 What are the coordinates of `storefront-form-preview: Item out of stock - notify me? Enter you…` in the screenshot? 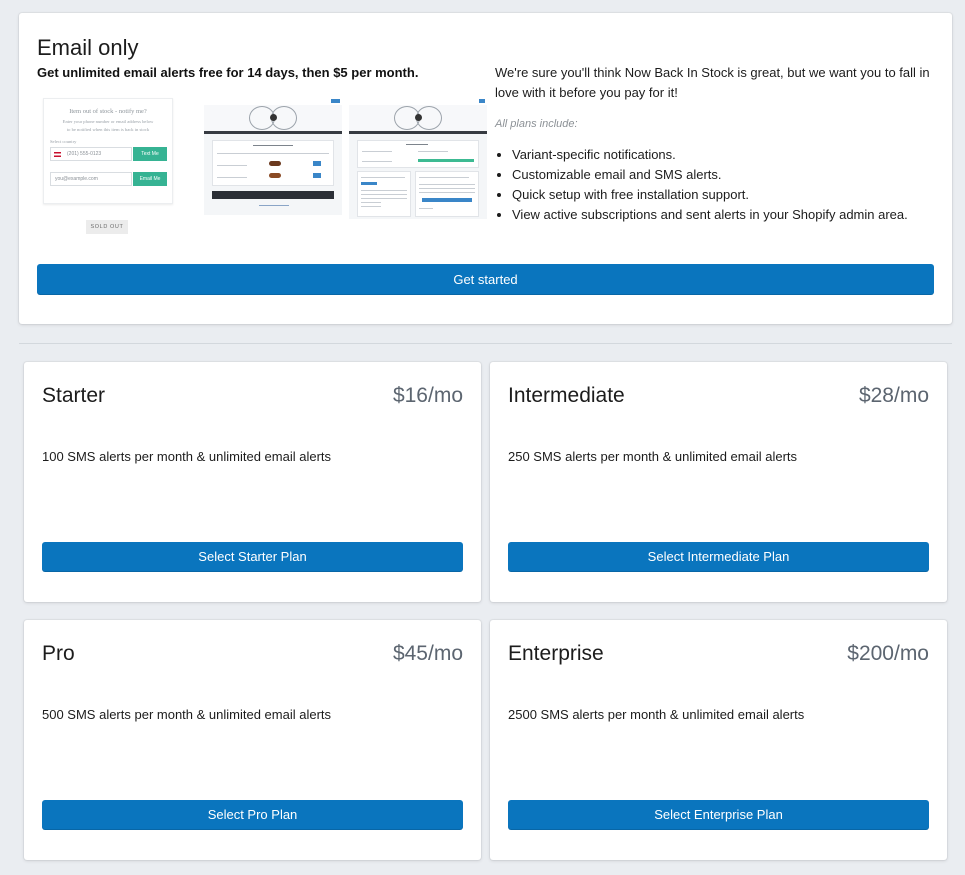 It's located at (108, 151).